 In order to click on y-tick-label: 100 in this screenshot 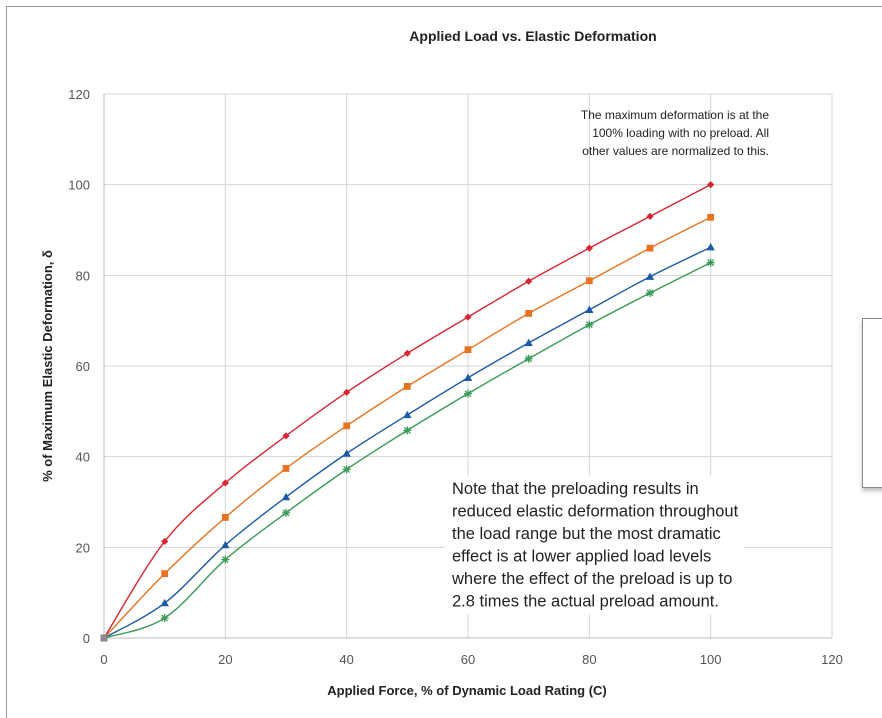, I will do `click(79, 185)`.